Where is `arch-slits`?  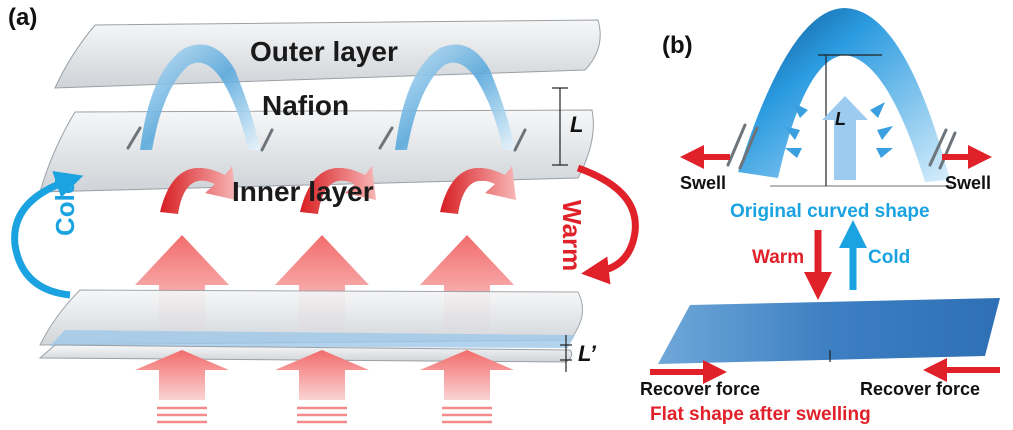
arch-slits is located at coordinates (841, 146).